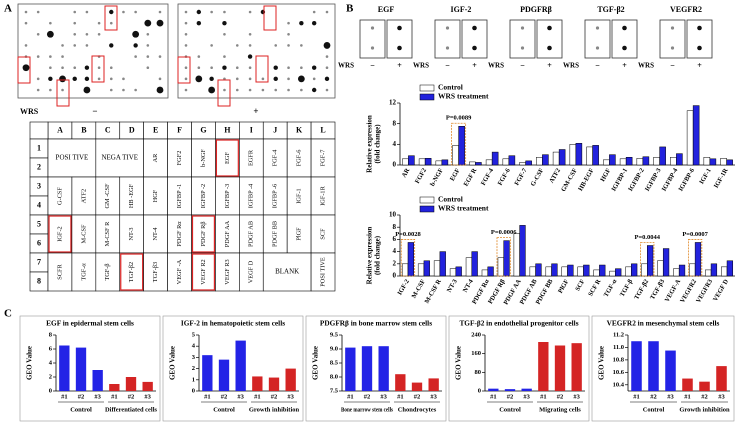 This screenshot has width=738, height=423. Describe the element at coordinates (299, 234) in the screenshot. I see `cell-text: PlGF` at that location.